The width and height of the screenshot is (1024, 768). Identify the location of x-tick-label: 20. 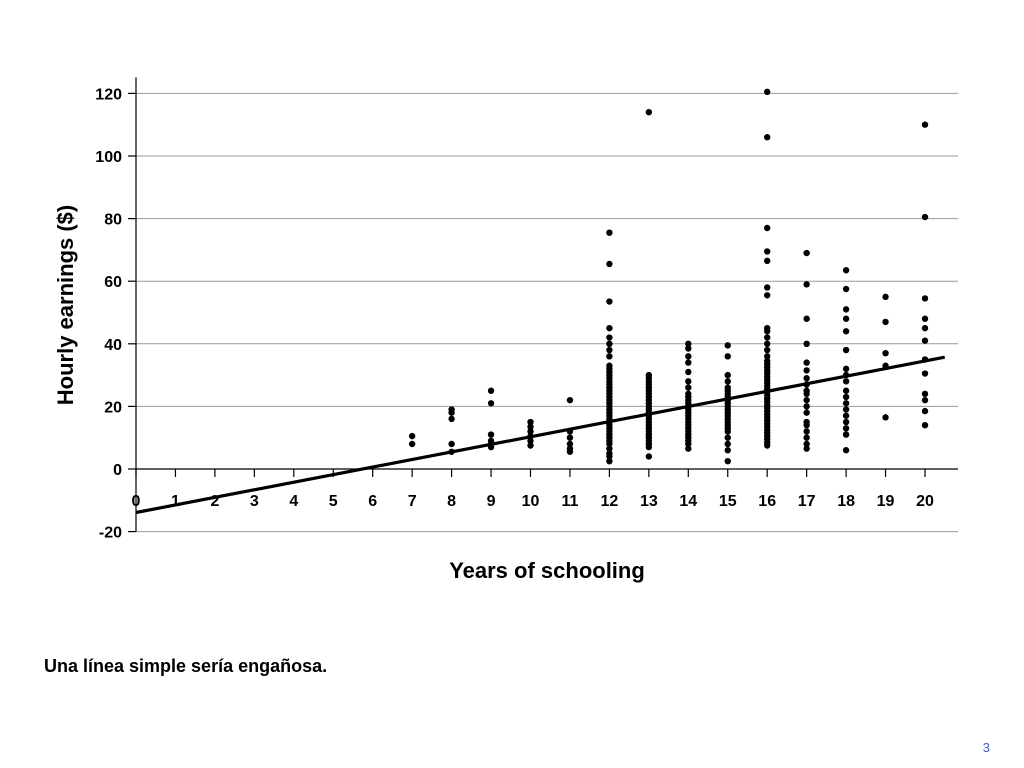
(925, 501).